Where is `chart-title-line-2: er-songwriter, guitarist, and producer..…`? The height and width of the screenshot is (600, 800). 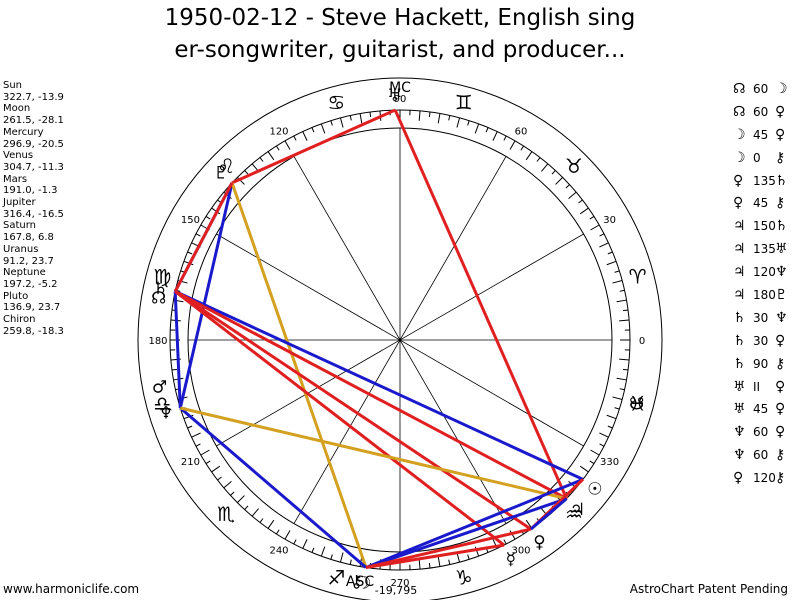 chart-title-line-2: er-songwriter, guitarist, and producer..… is located at coordinates (400, 50).